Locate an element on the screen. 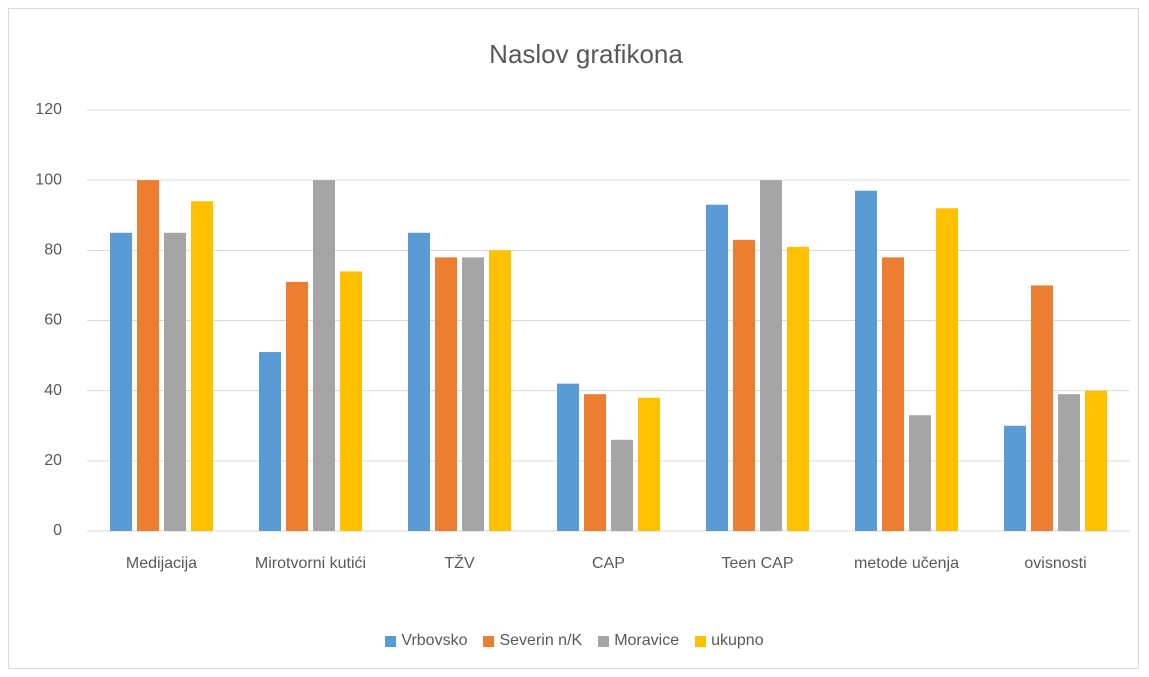  legend-item: Moravice is located at coordinates (638, 641).